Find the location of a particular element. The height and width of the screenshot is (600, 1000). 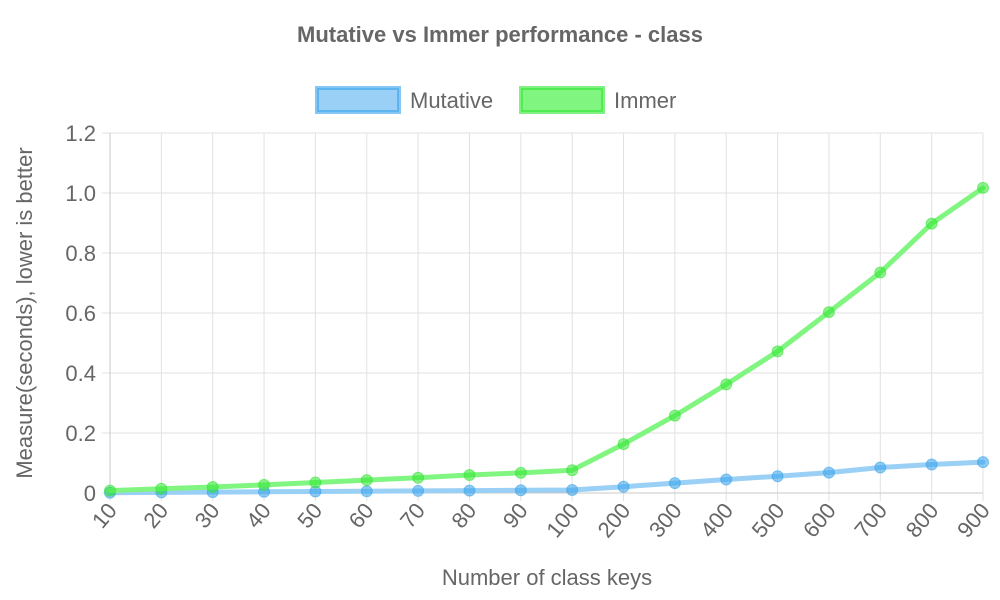

y-tick-label: 0.4 is located at coordinates (80, 373).